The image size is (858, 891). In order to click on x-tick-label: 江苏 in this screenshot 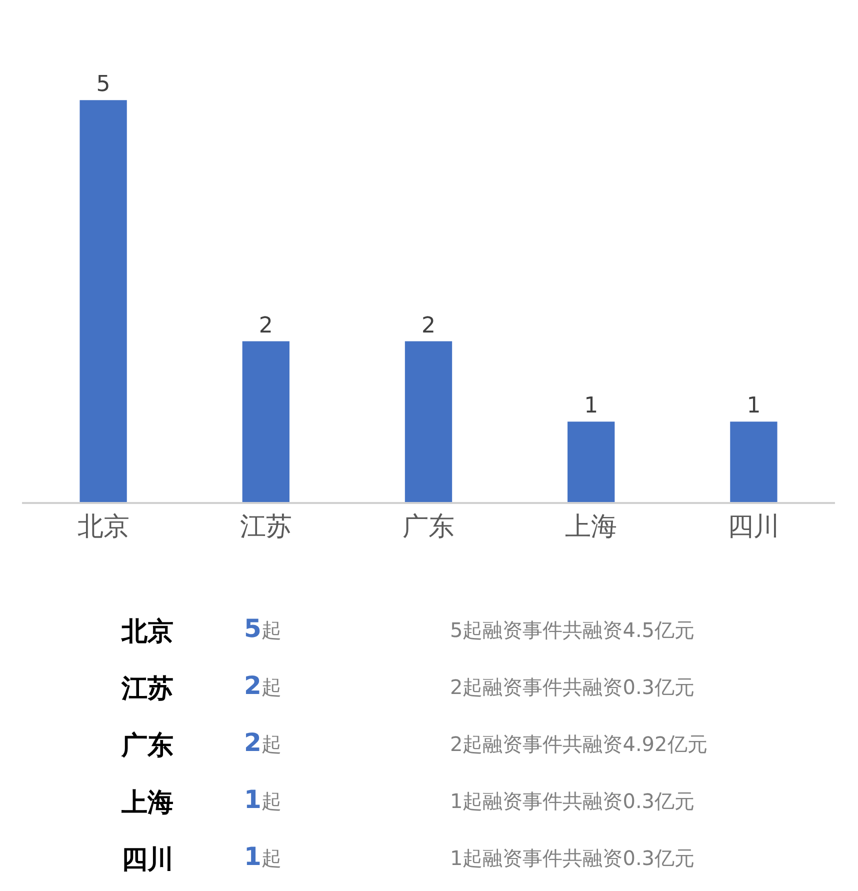, I will do `click(266, 527)`.